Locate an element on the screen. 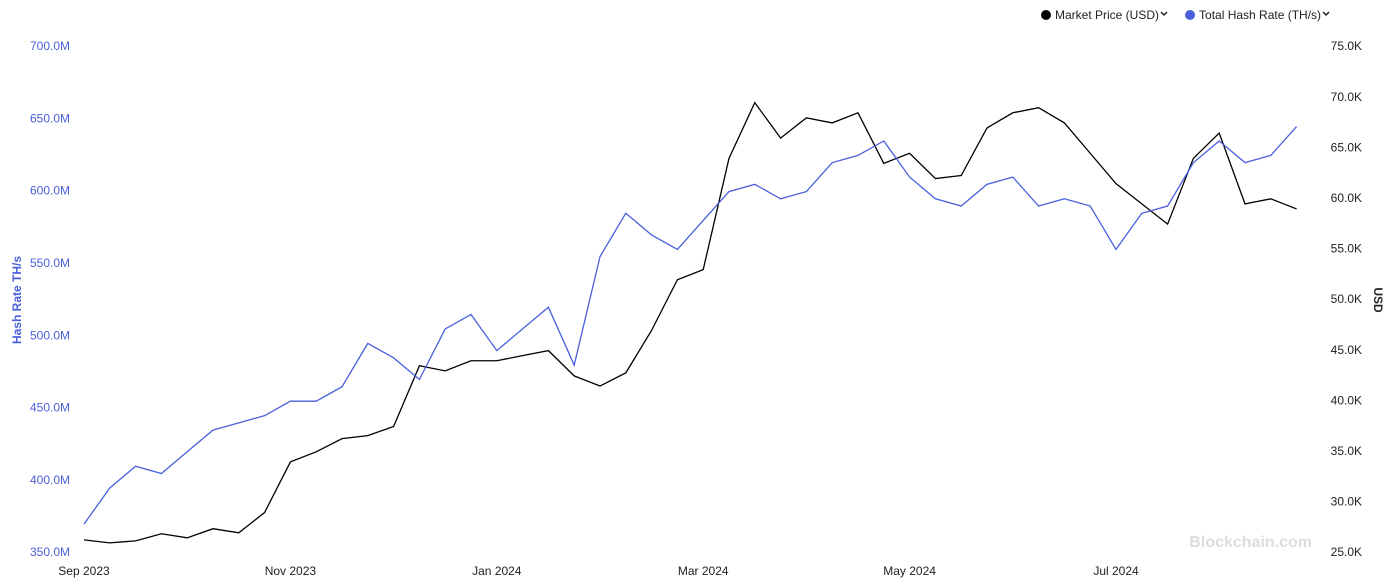  y2-tick-label: 55.0K is located at coordinates (1346, 249).